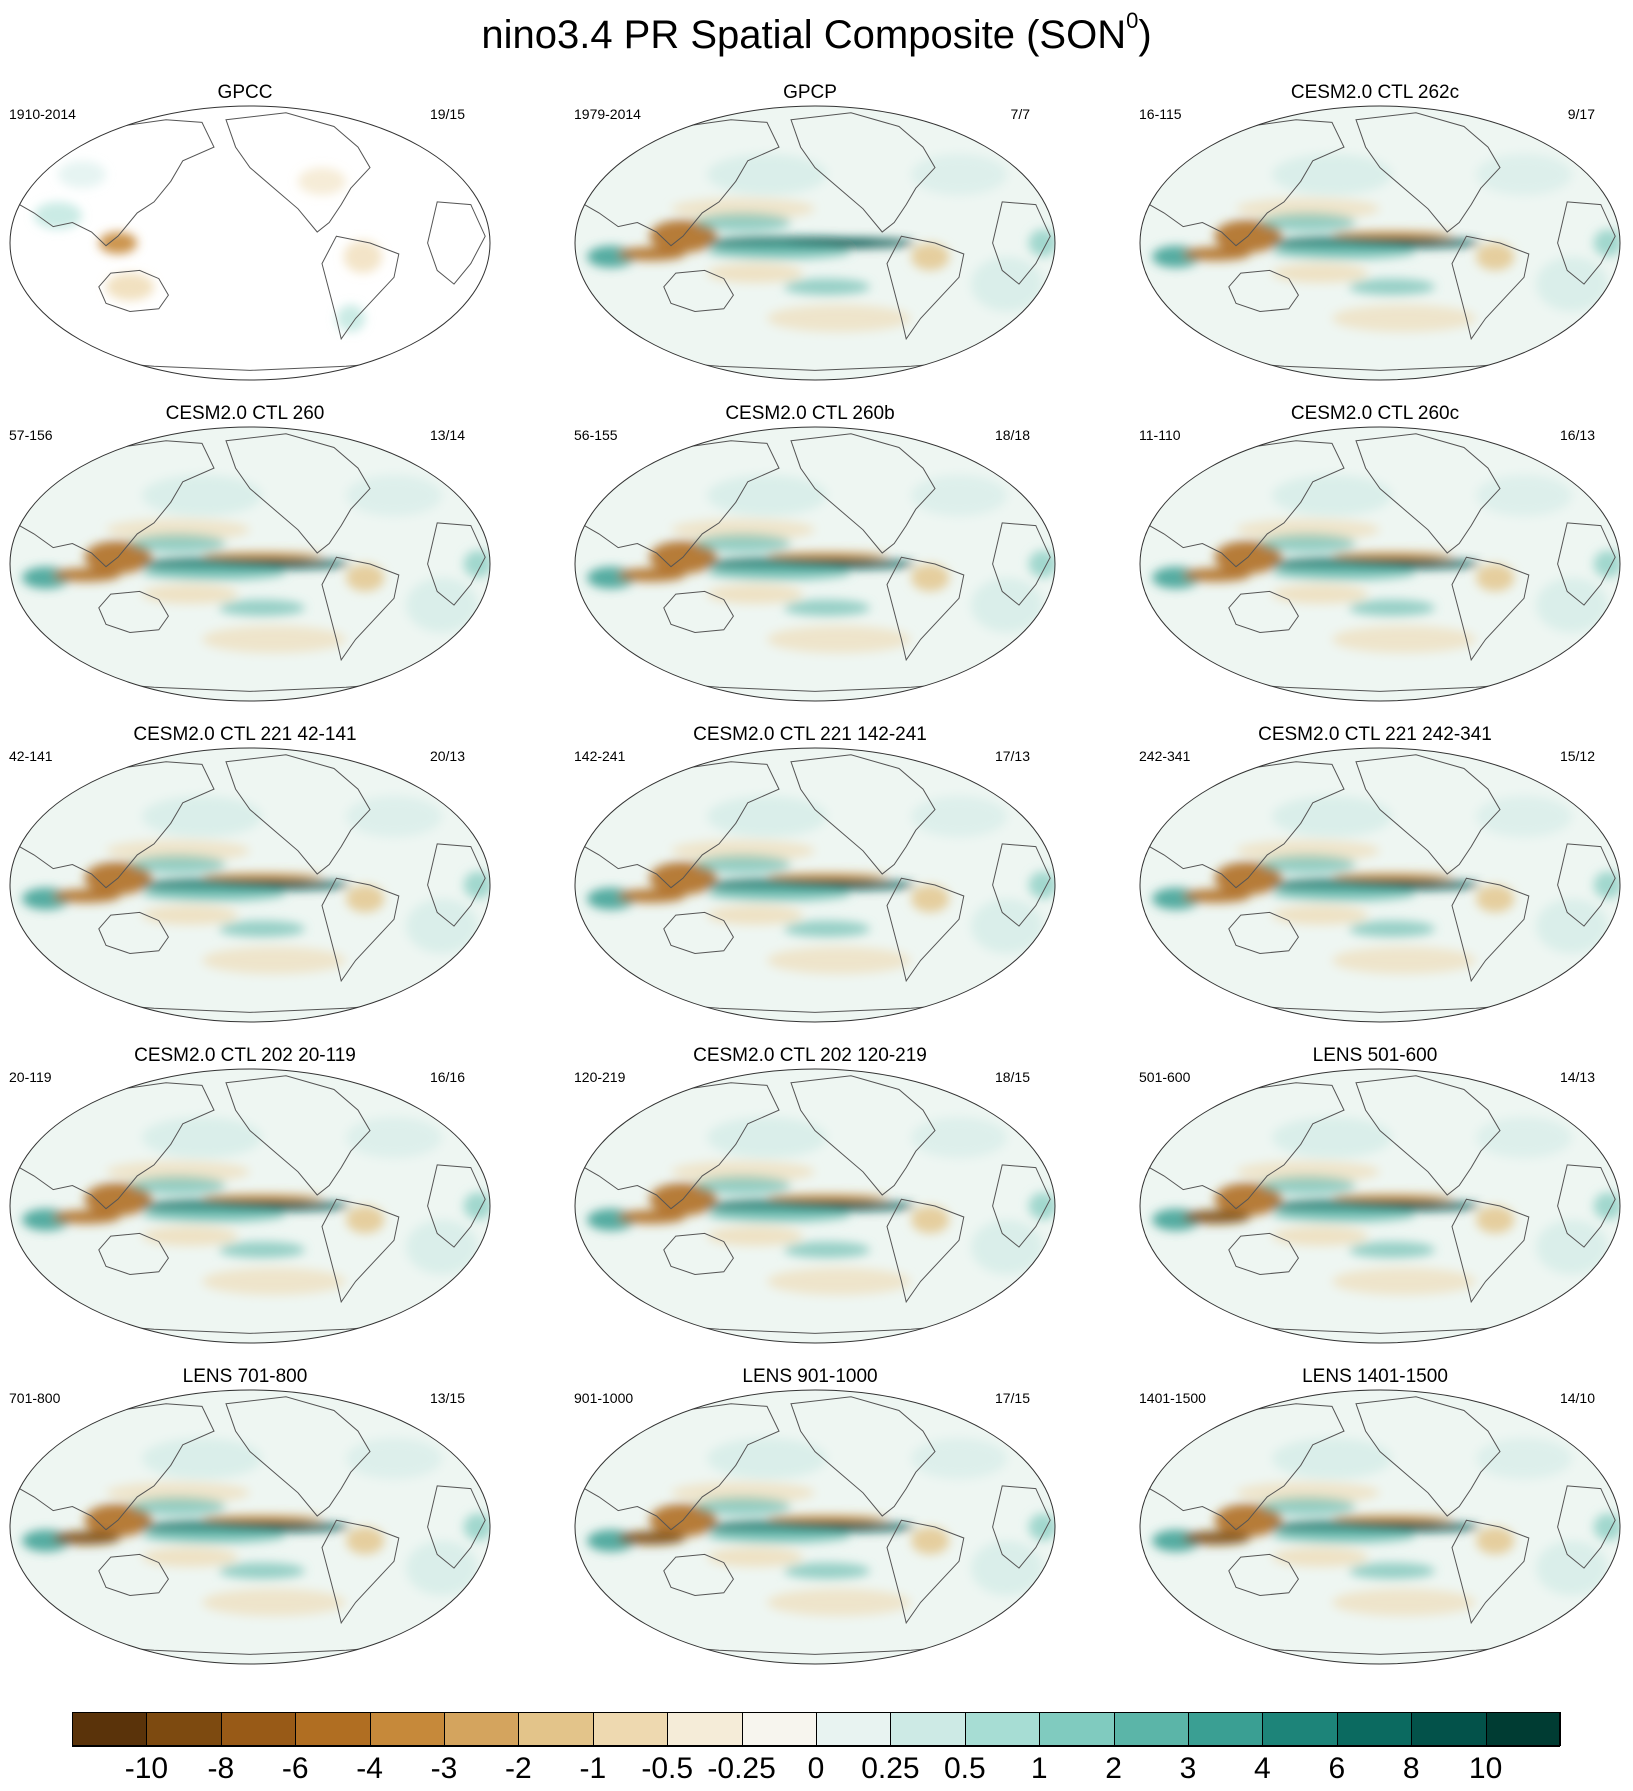 This screenshot has height=1791, width=1633. I want to click on panel-title: CESM2.0 CTL 221 42-141, so click(245, 734).